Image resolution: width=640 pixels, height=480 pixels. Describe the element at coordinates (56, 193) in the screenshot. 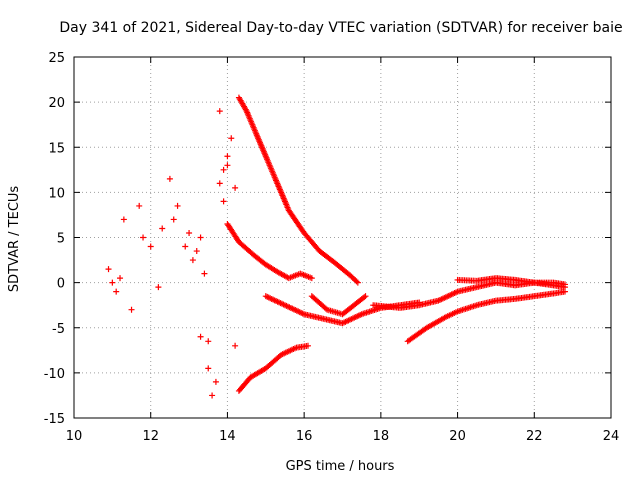

I see `y-tick-label: 10` at that location.